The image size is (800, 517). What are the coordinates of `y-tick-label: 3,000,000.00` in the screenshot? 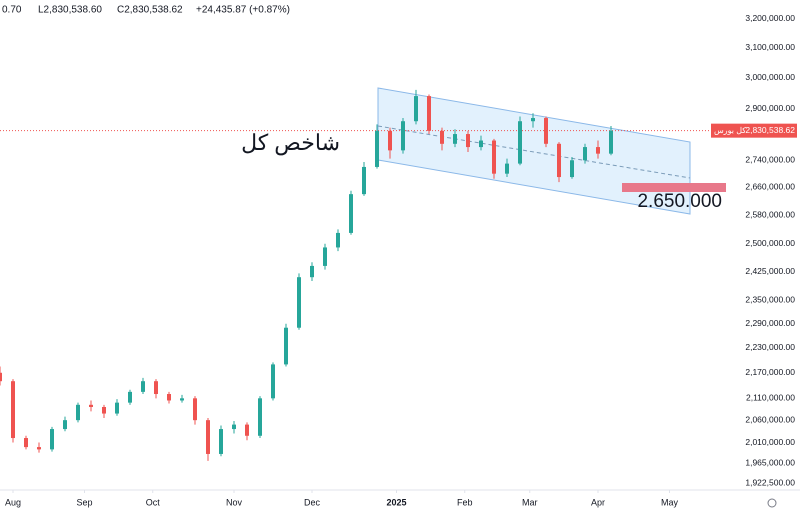 It's located at (770, 77).